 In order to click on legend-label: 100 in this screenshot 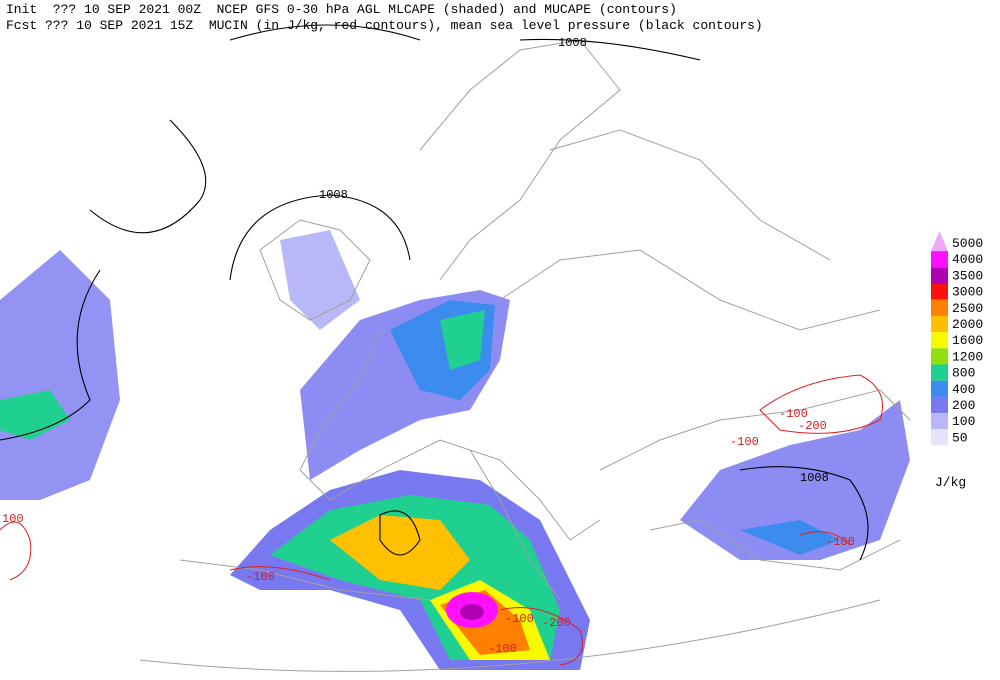, I will do `click(963, 421)`.